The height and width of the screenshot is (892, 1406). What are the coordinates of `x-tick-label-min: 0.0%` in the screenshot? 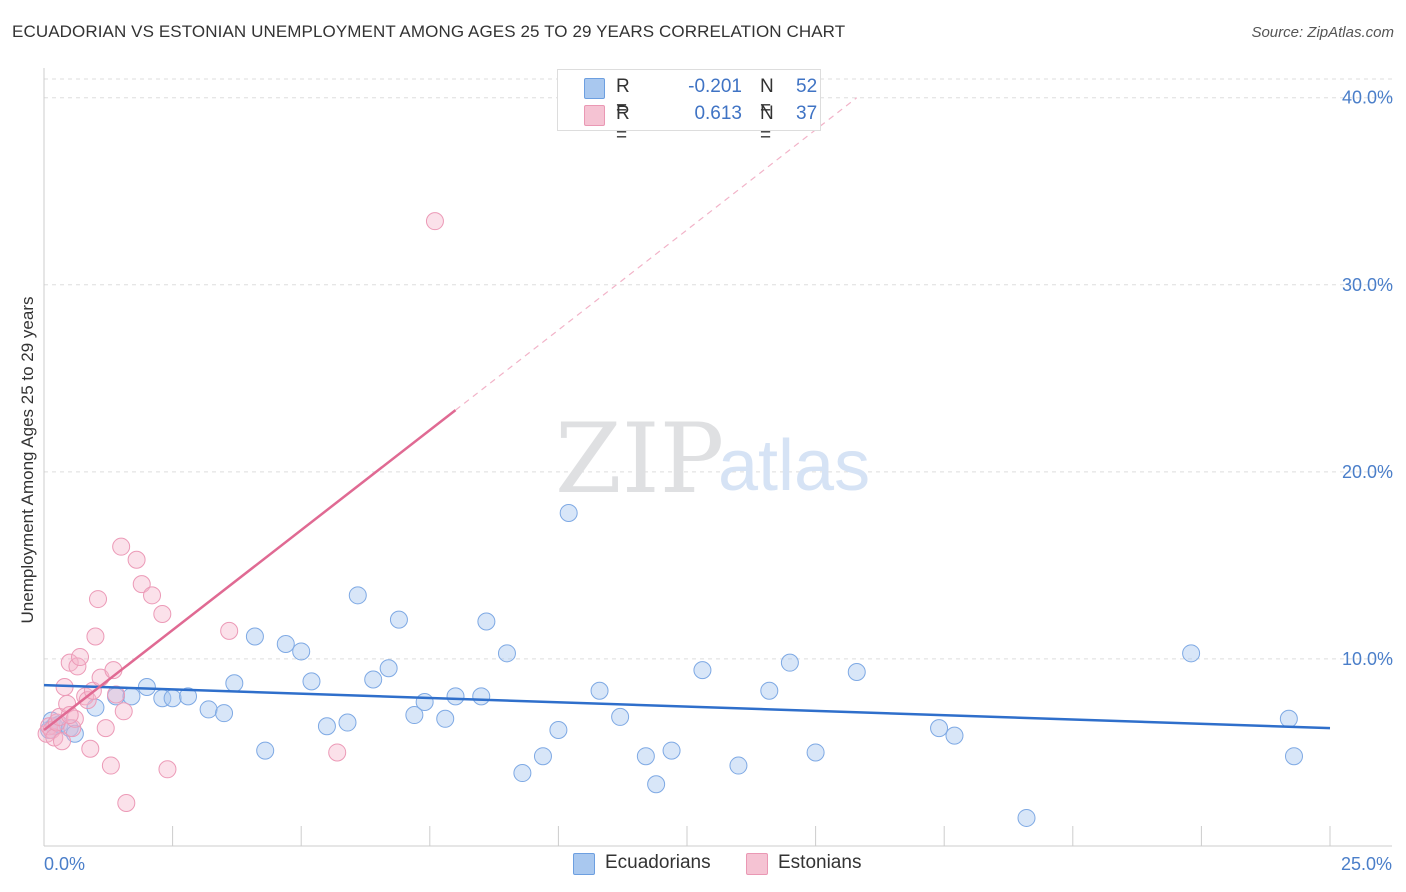 It's located at (64, 864).